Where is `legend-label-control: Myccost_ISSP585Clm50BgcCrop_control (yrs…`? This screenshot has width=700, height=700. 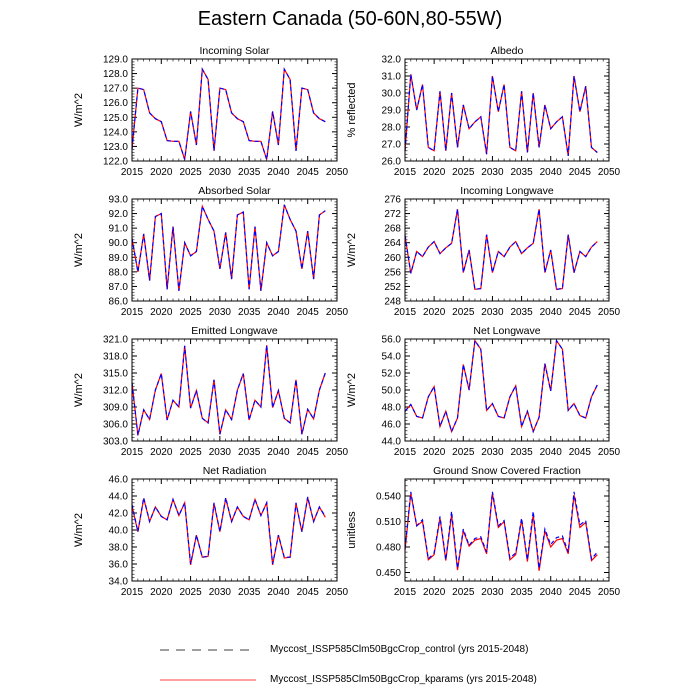
legend-label-control: Myccost_ISSP585Clm50BgcCrop_control (yrs… is located at coordinates (399, 649).